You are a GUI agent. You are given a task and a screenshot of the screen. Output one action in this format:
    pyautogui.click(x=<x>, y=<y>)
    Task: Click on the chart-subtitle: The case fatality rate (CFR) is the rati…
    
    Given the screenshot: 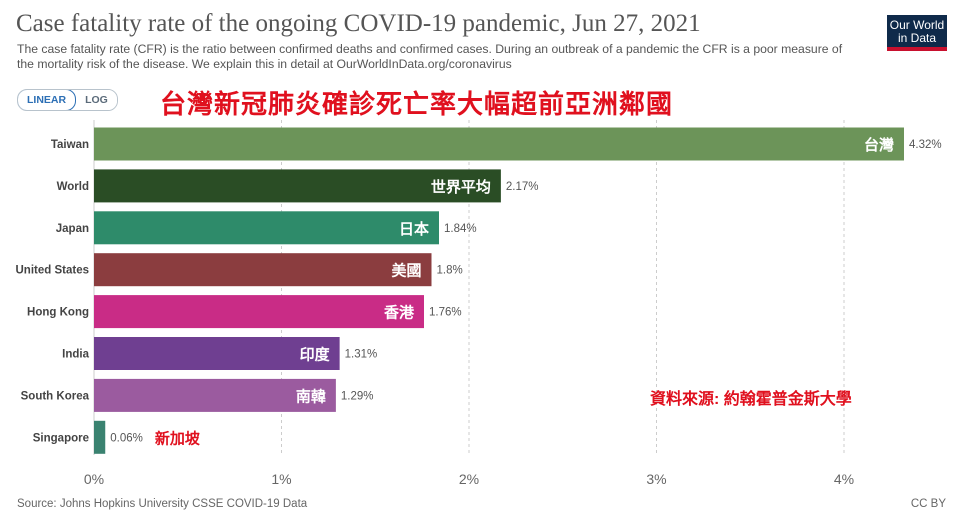 What is the action you would take?
    pyautogui.click(x=430, y=56)
    